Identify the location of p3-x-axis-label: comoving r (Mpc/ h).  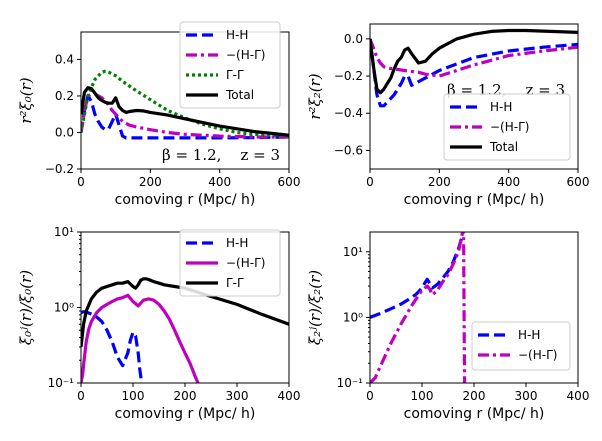
(185, 414).